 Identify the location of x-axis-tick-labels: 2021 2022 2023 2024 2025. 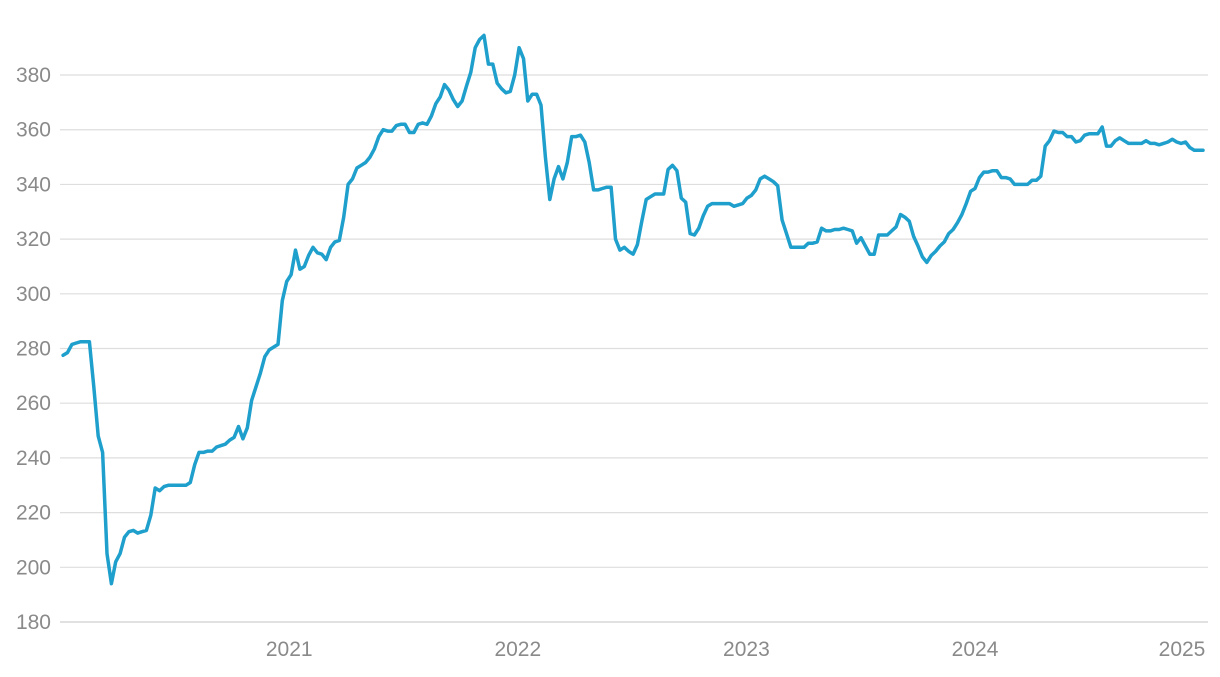
(735, 649).